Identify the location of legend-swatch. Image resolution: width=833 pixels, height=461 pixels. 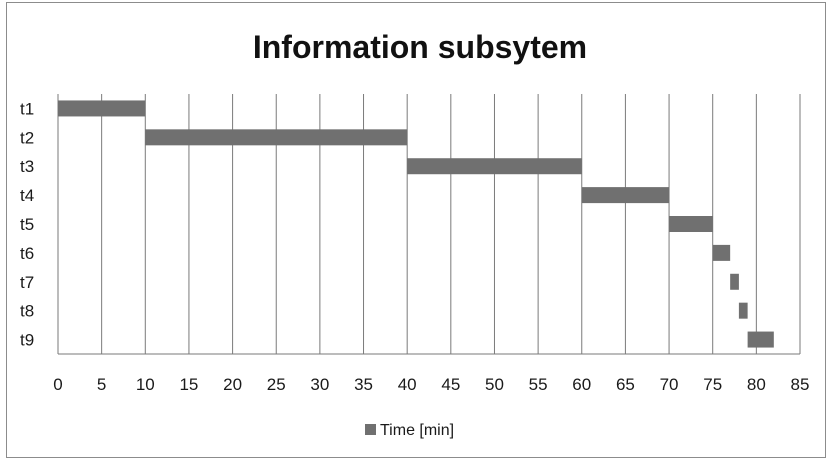
(370, 429).